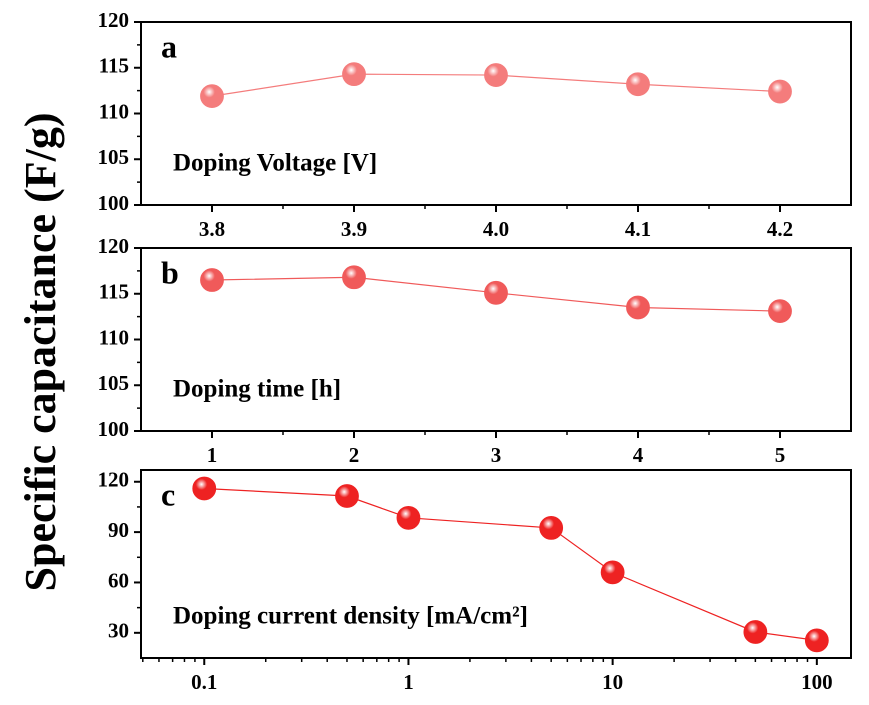 The height and width of the screenshot is (705, 869). What do you see at coordinates (204, 682) in the screenshot?
I see `x-tick-label: 0.1` at bounding box center [204, 682].